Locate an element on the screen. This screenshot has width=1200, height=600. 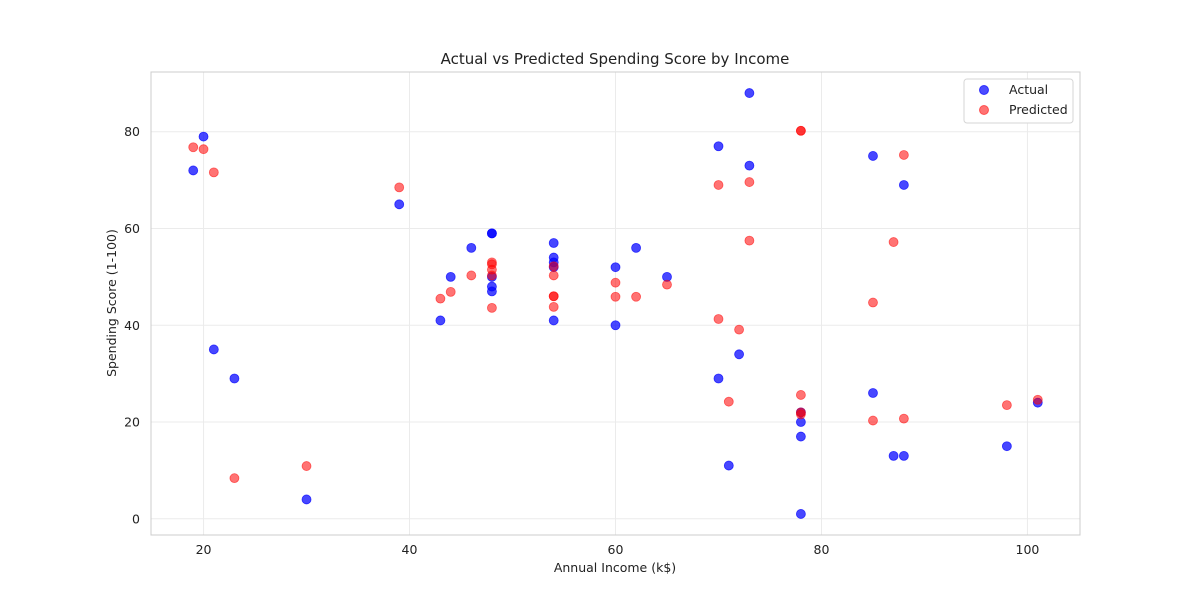
y-tick-label: 40 is located at coordinates (132, 325).